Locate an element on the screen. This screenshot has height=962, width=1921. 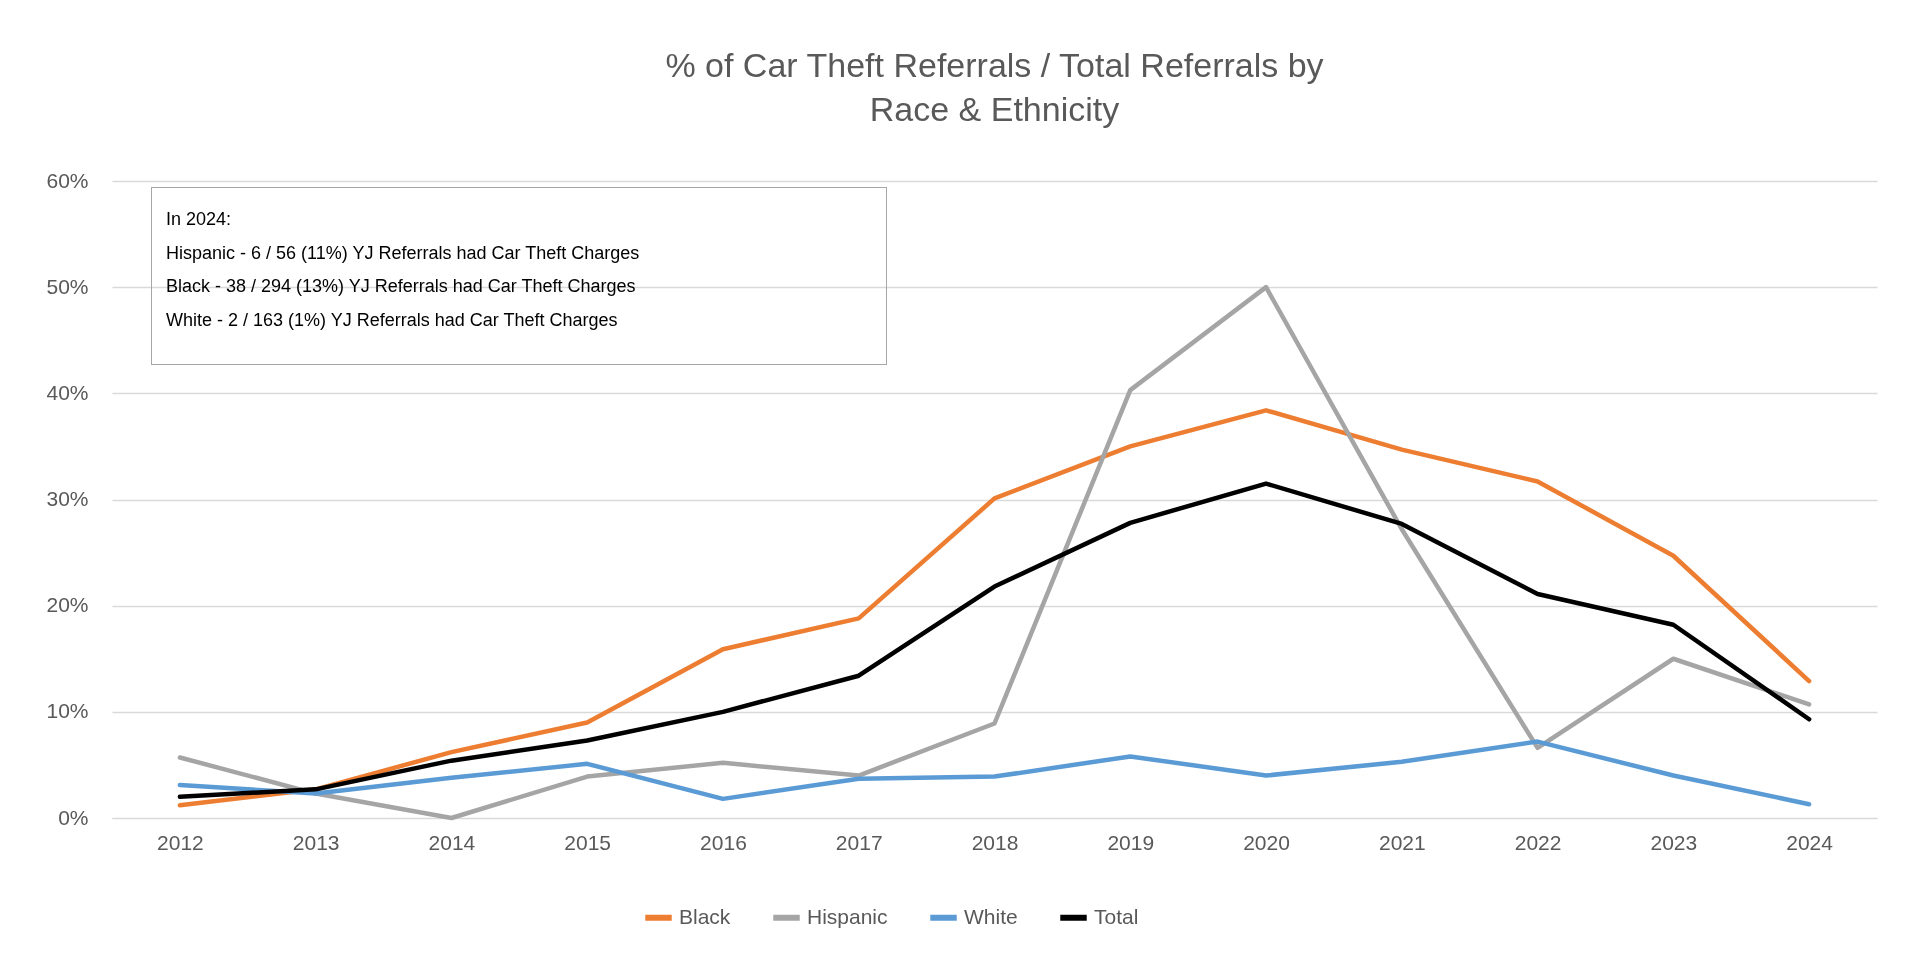
y-tick-label: 10% is located at coordinates (67, 711).